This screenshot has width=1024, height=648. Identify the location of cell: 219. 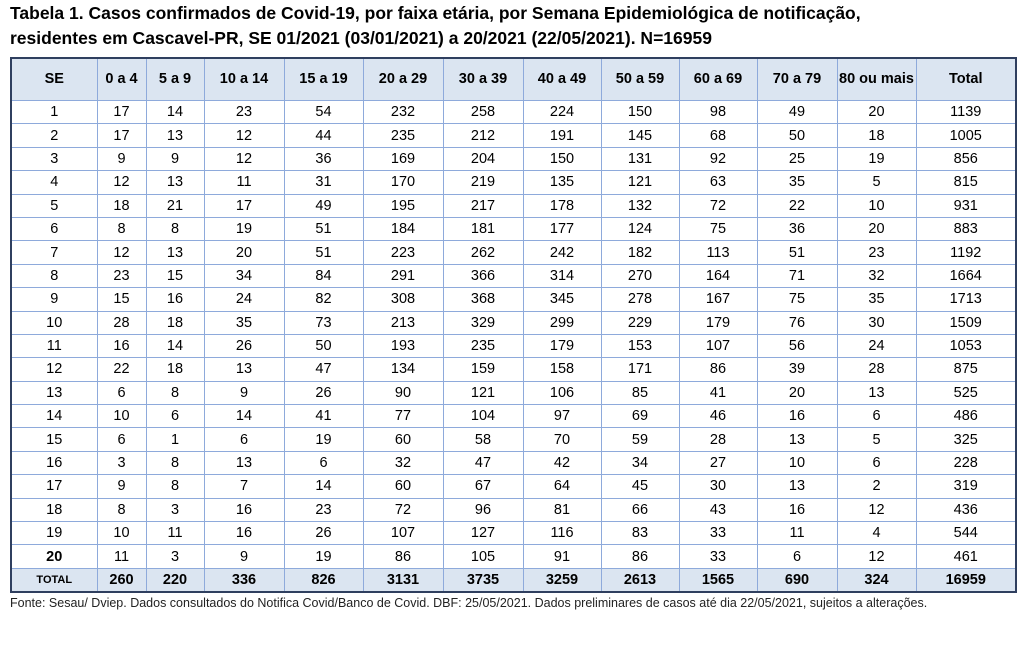
(483, 182).